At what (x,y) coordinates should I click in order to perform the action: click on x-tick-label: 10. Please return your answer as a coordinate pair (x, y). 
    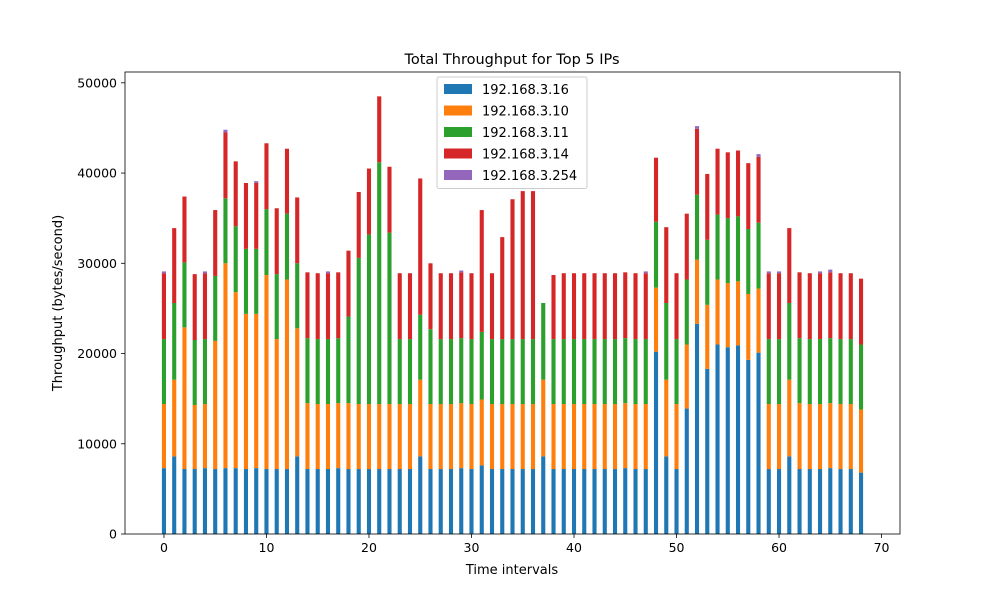
    Looking at the image, I should click on (267, 547).